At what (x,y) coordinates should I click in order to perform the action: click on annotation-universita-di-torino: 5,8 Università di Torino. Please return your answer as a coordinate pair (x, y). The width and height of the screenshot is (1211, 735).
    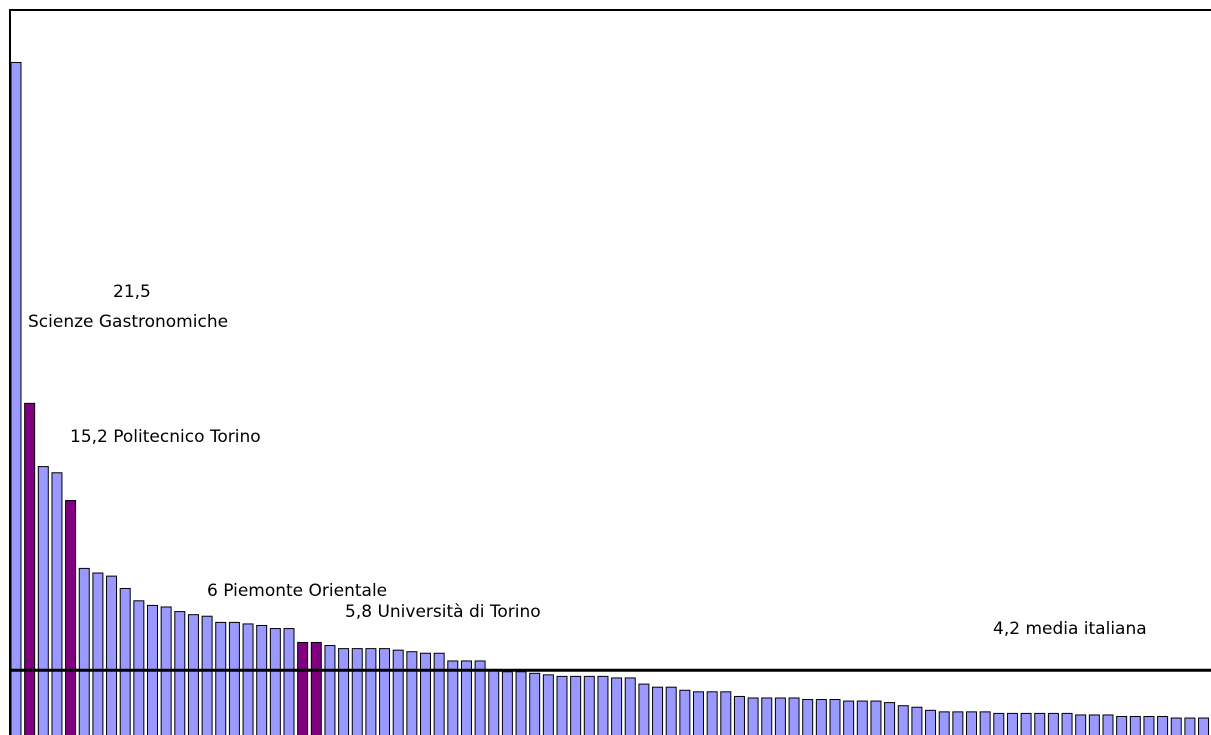
    Looking at the image, I should click on (443, 612).